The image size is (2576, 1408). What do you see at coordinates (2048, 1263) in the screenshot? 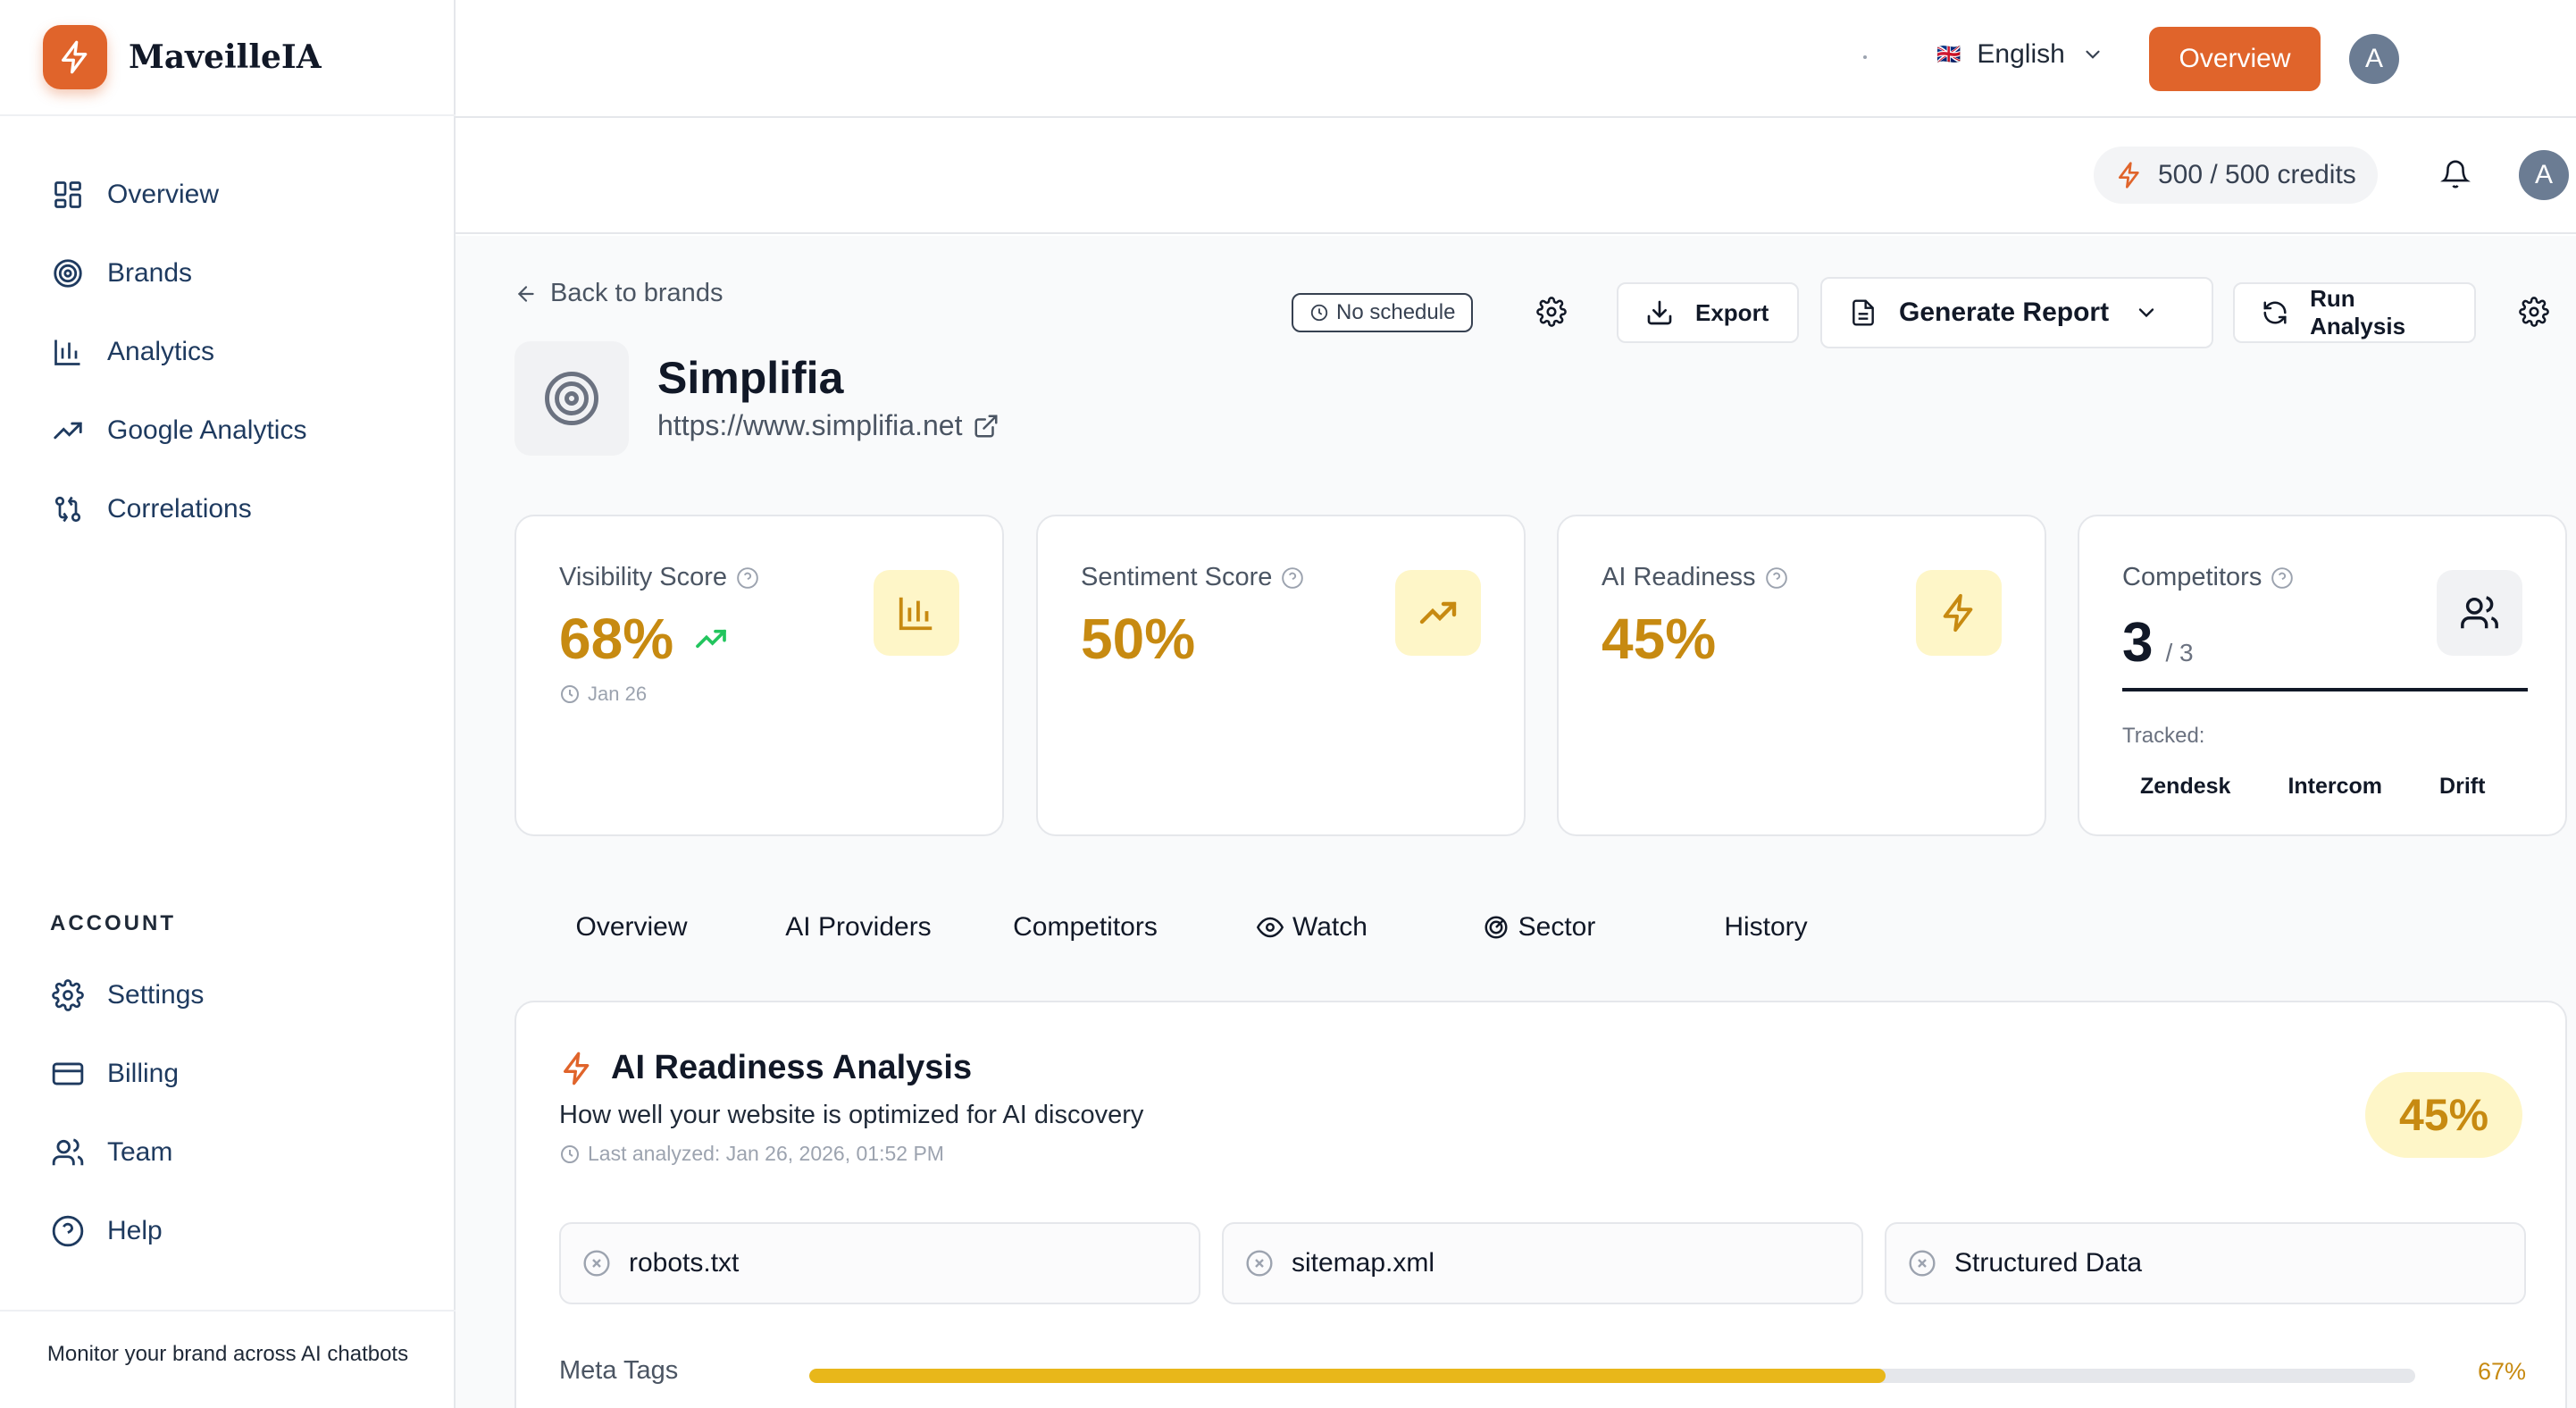
I see `check-label: Structured Data` at bounding box center [2048, 1263].